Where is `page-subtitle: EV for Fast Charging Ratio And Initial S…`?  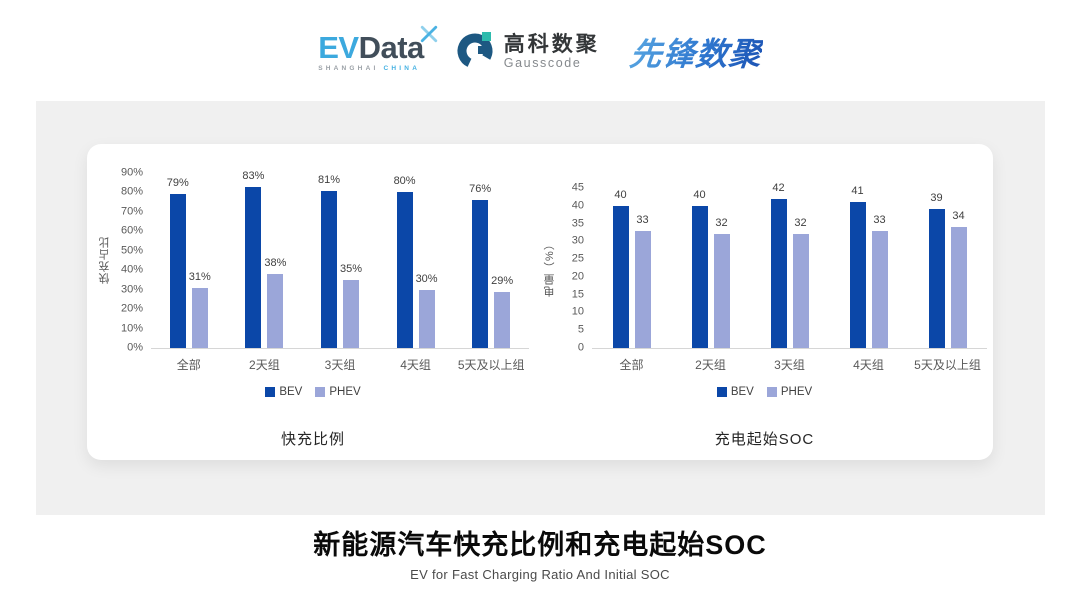 page-subtitle: EV for Fast Charging Ratio And Initial S… is located at coordinates (540, 575).